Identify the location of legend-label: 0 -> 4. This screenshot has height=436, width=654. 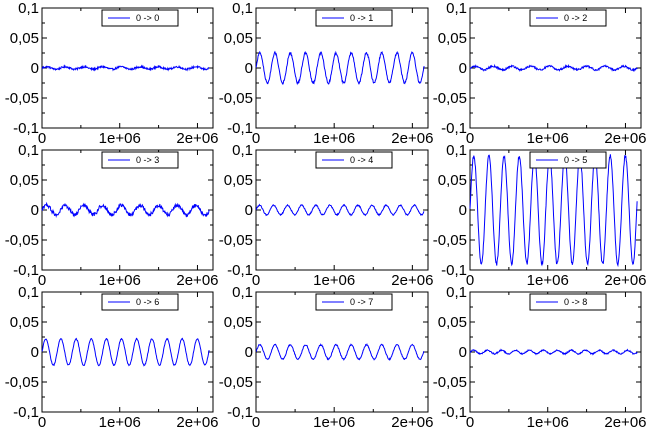
(361, 160).